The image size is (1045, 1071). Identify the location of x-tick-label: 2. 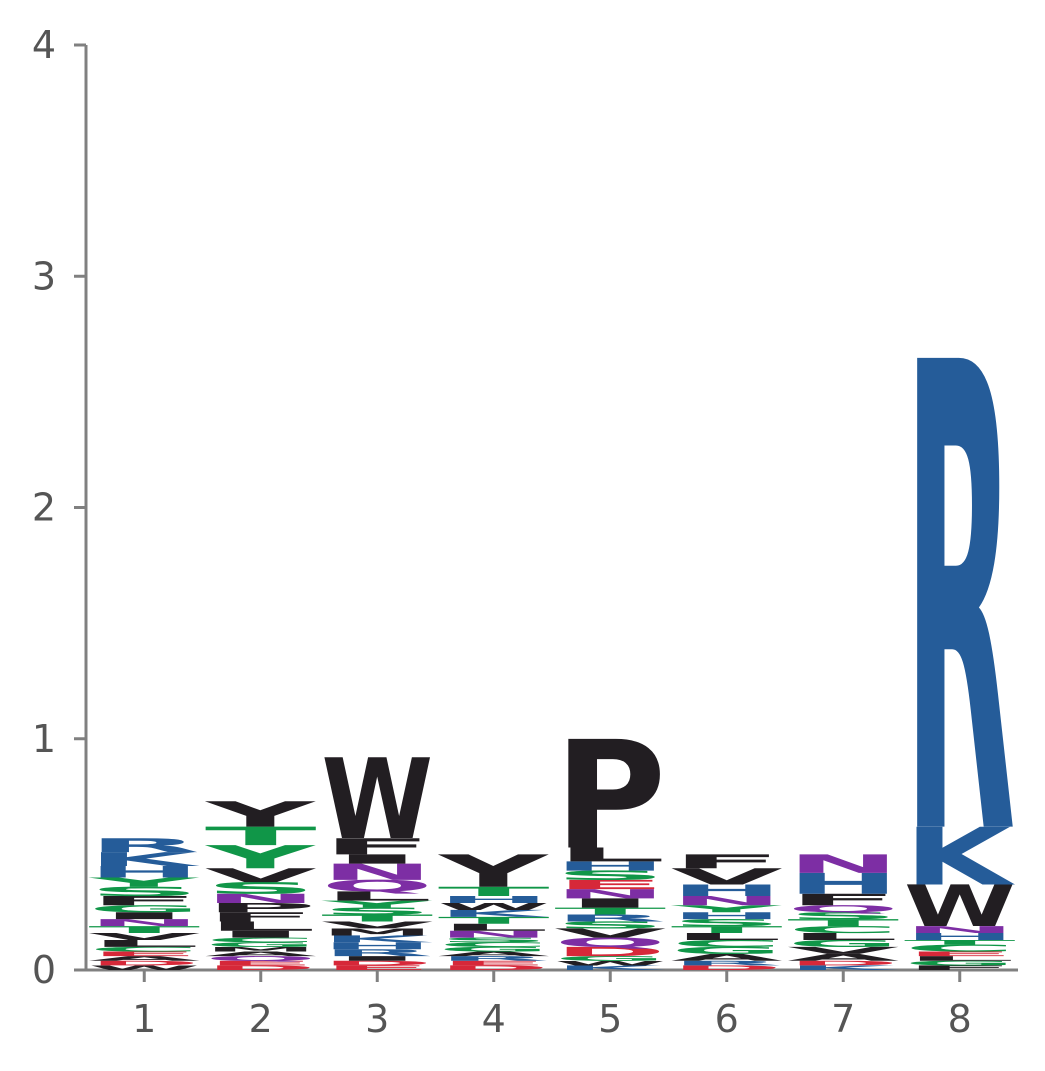
(261, 1019).